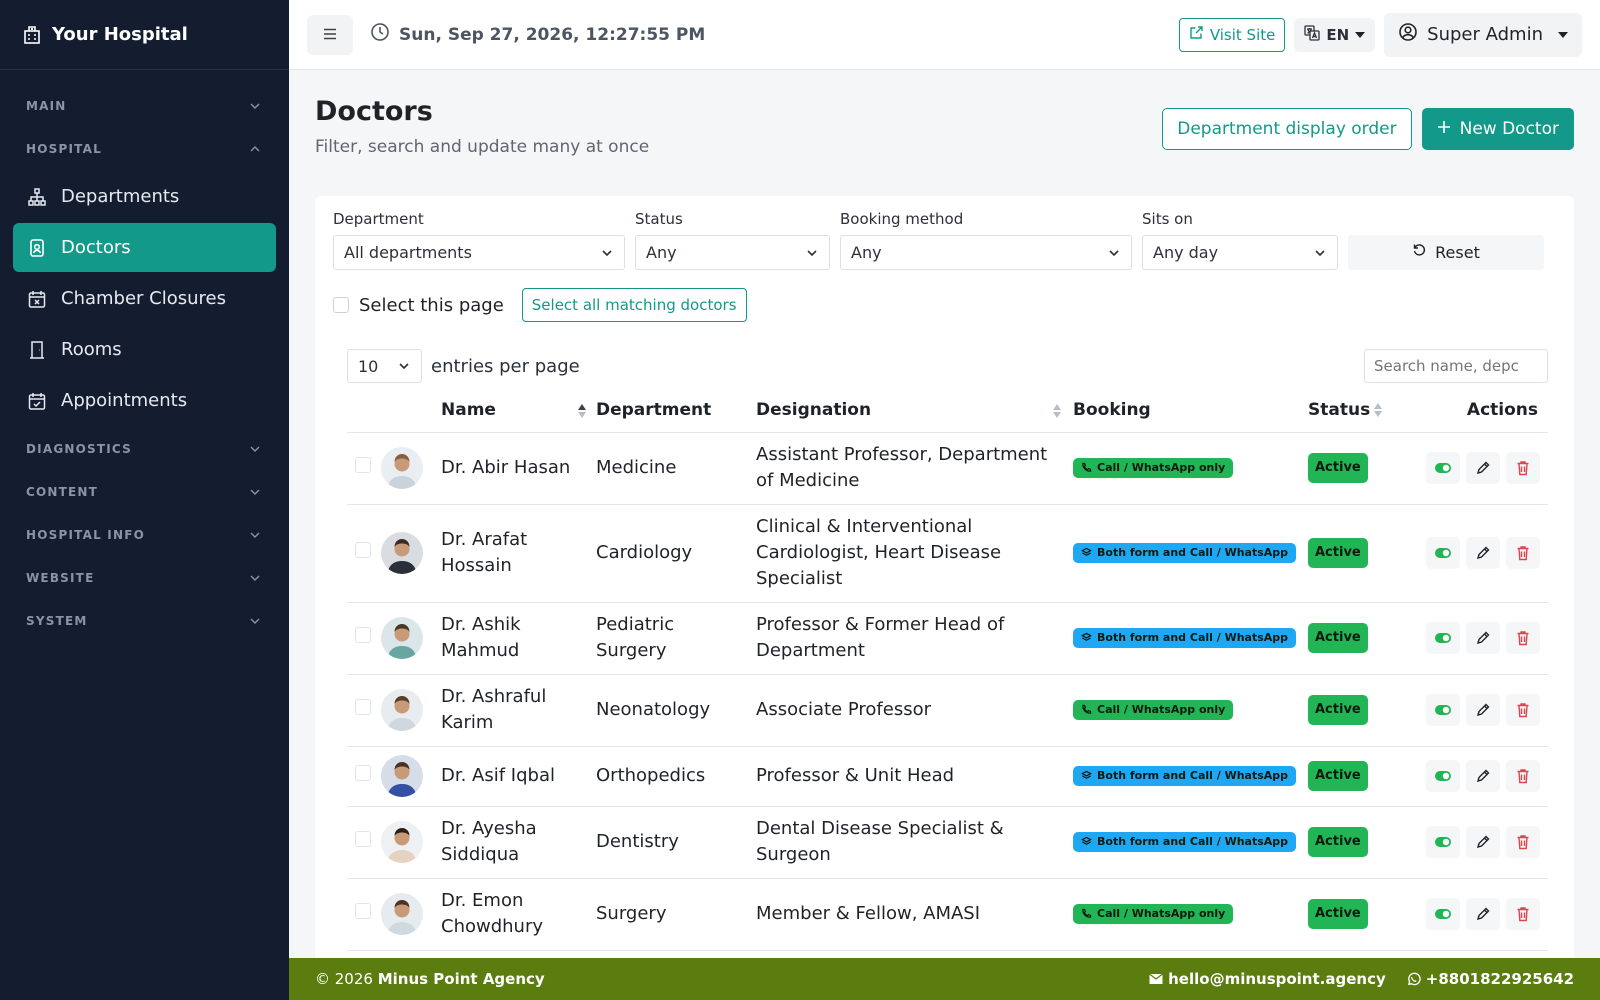  I want to click on doctor-name-cell: Dr. Emon Chowdhury, so click(518, 914).